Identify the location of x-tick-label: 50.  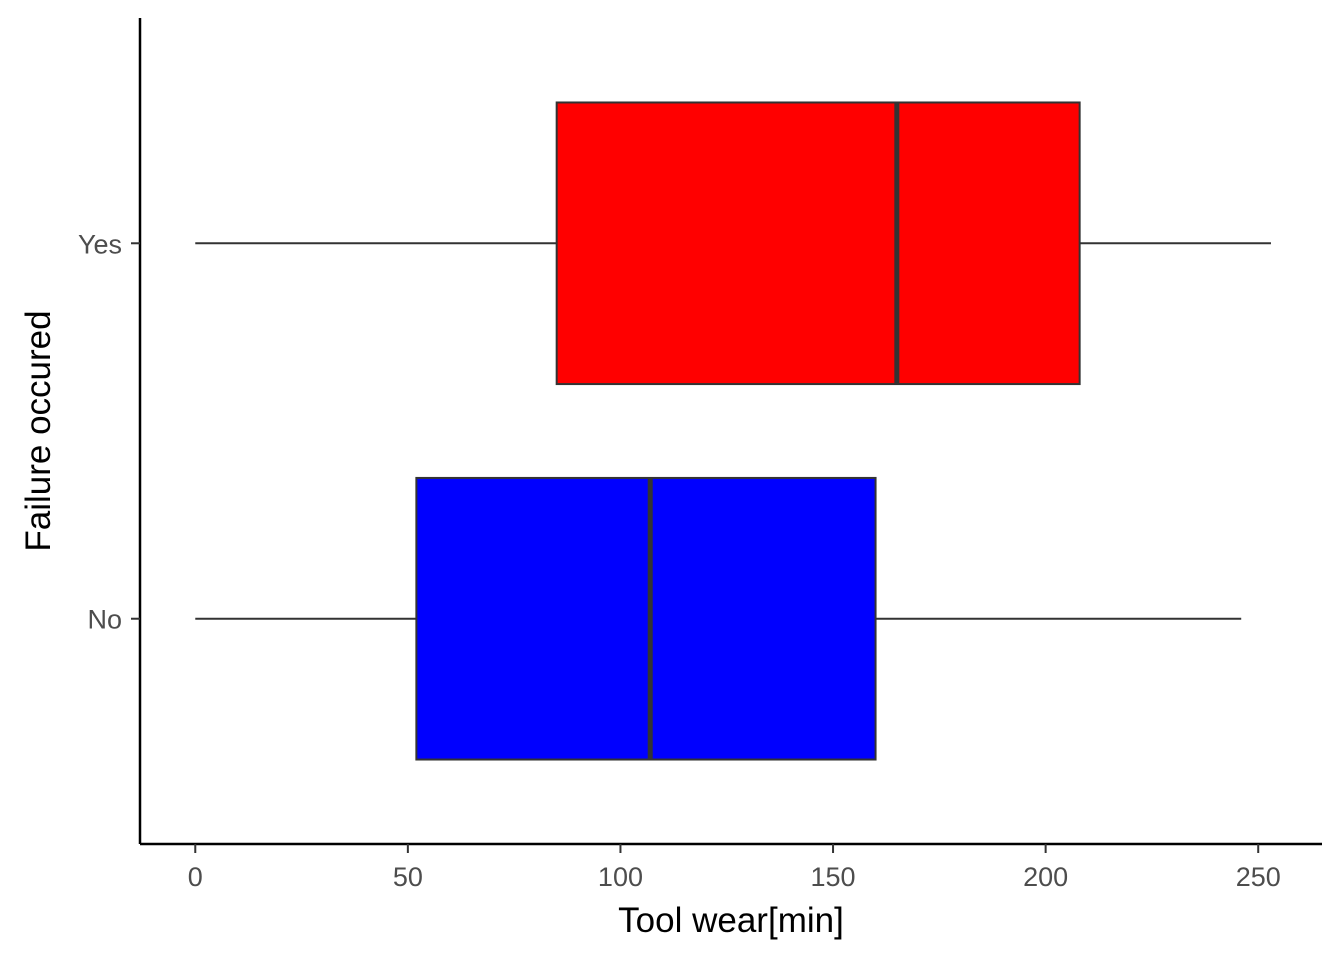
(408, 877).